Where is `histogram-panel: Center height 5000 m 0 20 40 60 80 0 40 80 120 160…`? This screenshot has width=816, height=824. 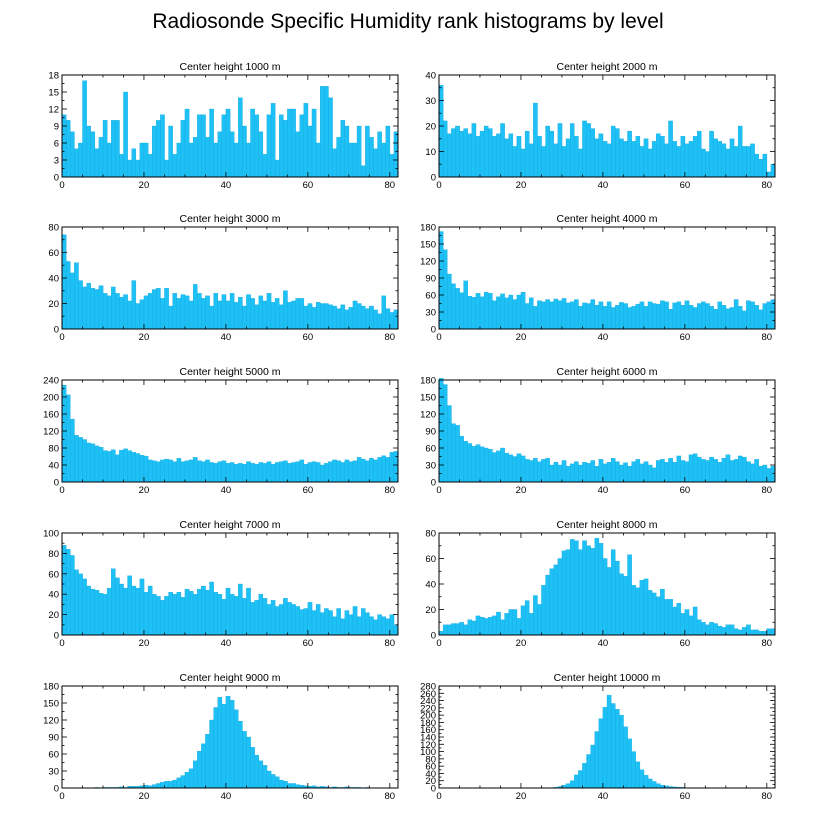 histogram-panel: Center height 5000 m 0 20 40 60 80 0 40 80 120 160… is located at coordinates (221, 431).